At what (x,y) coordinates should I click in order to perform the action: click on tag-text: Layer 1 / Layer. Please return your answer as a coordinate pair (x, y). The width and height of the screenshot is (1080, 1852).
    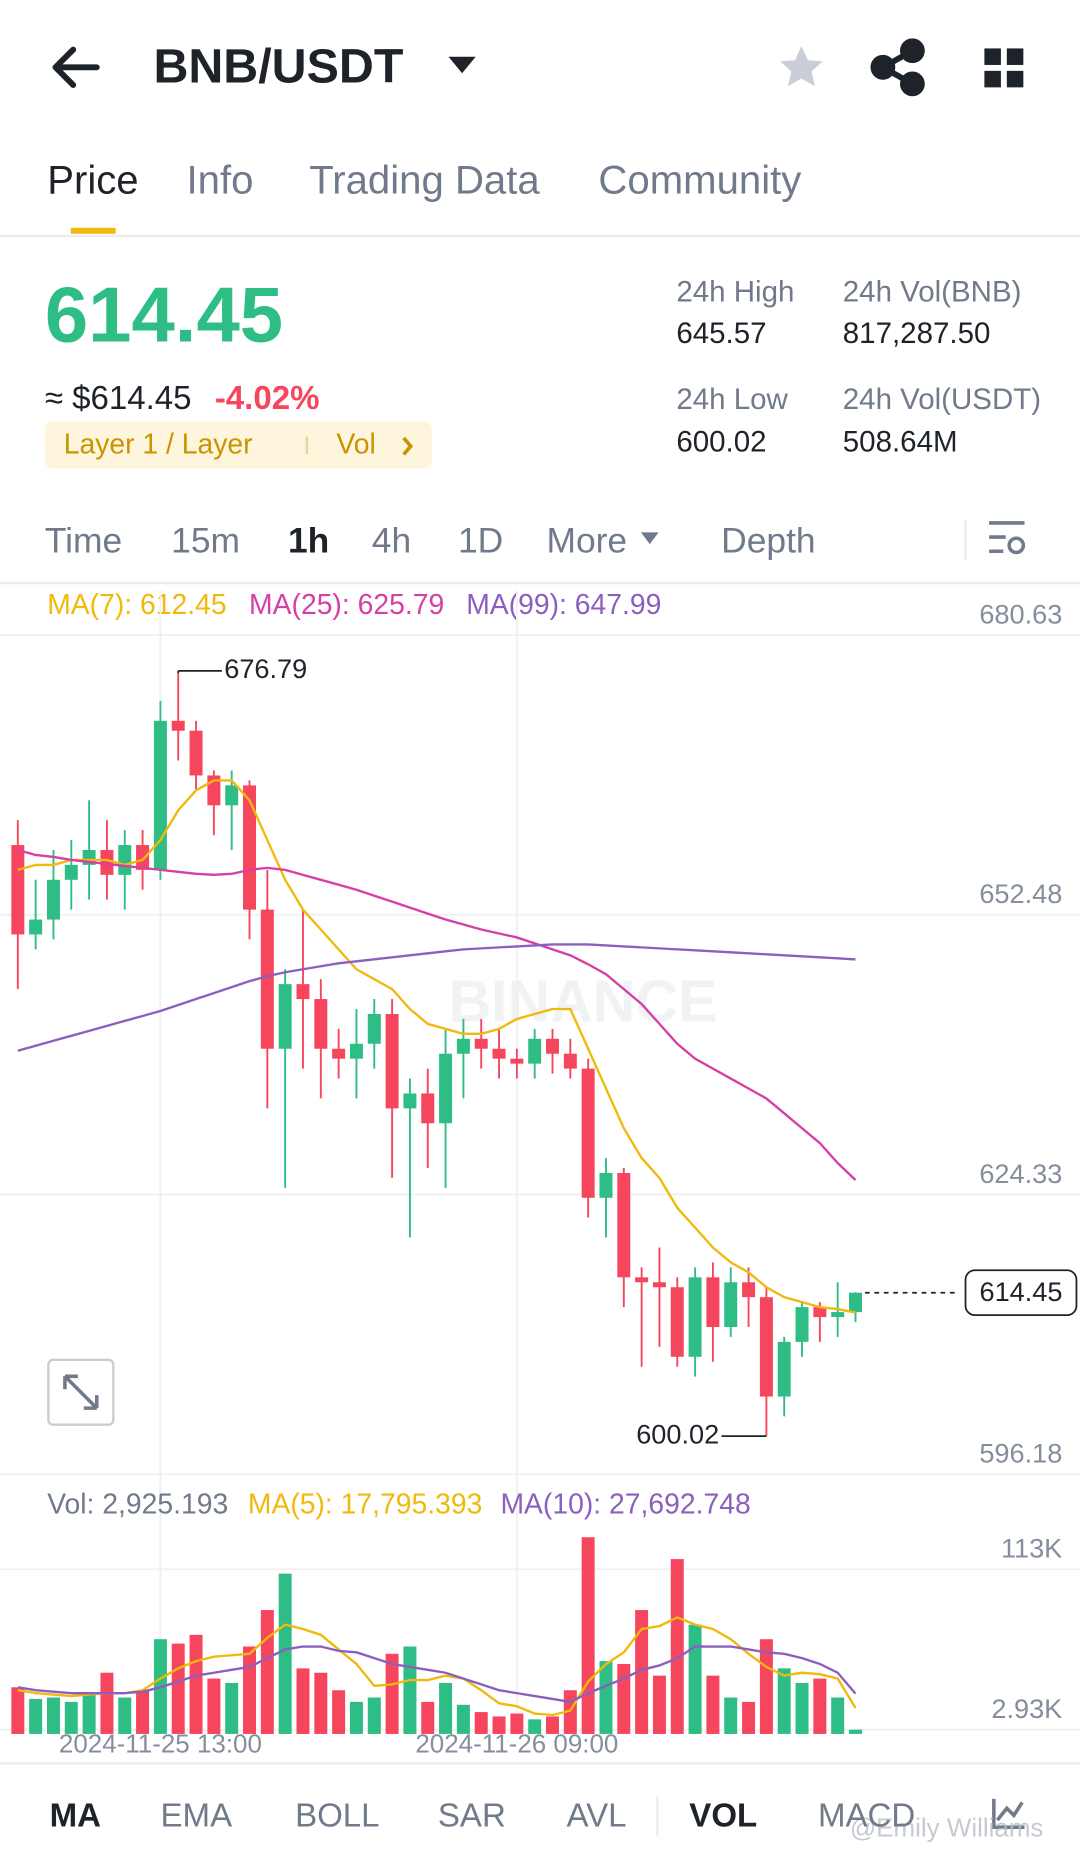
    Looking at the image, I should click on (158, 445).